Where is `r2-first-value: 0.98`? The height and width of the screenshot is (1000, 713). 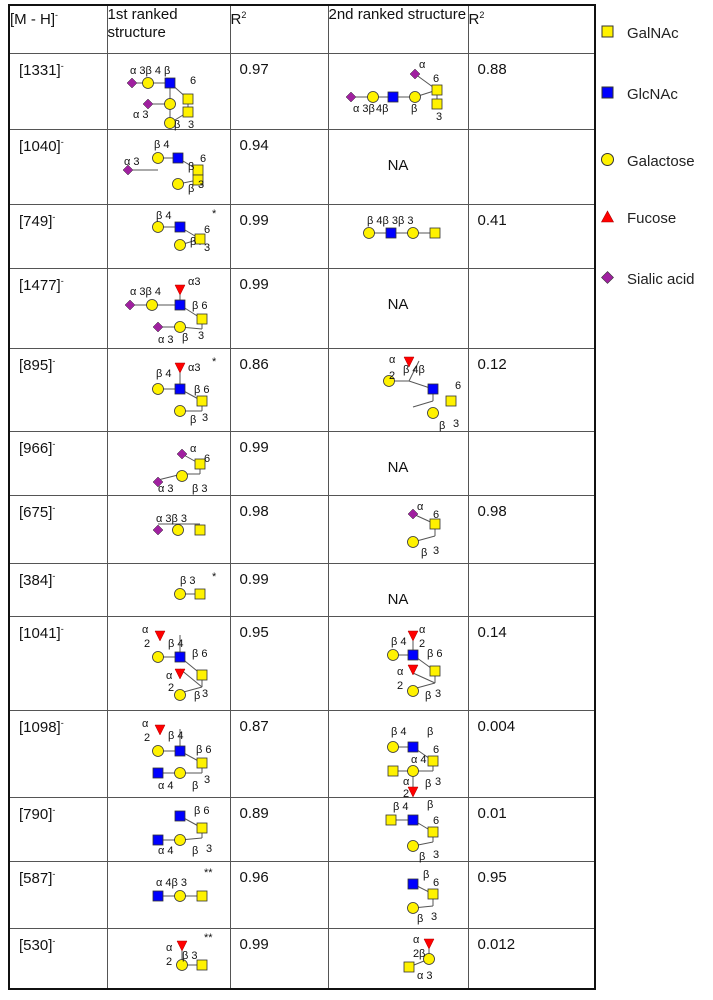
r2-first-value: 0.98 is located at coordinates (254, 511).